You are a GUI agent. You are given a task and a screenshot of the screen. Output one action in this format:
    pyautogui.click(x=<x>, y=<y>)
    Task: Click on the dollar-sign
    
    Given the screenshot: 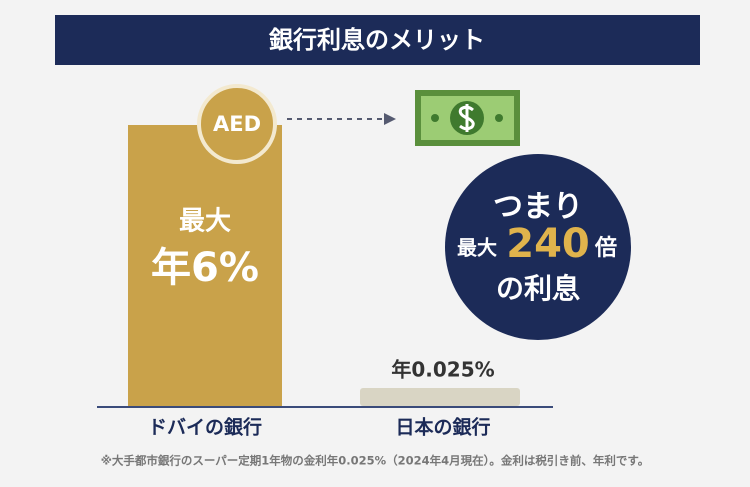 What is the action you would take?
    pyautogui.click(x=466, y=118)
    